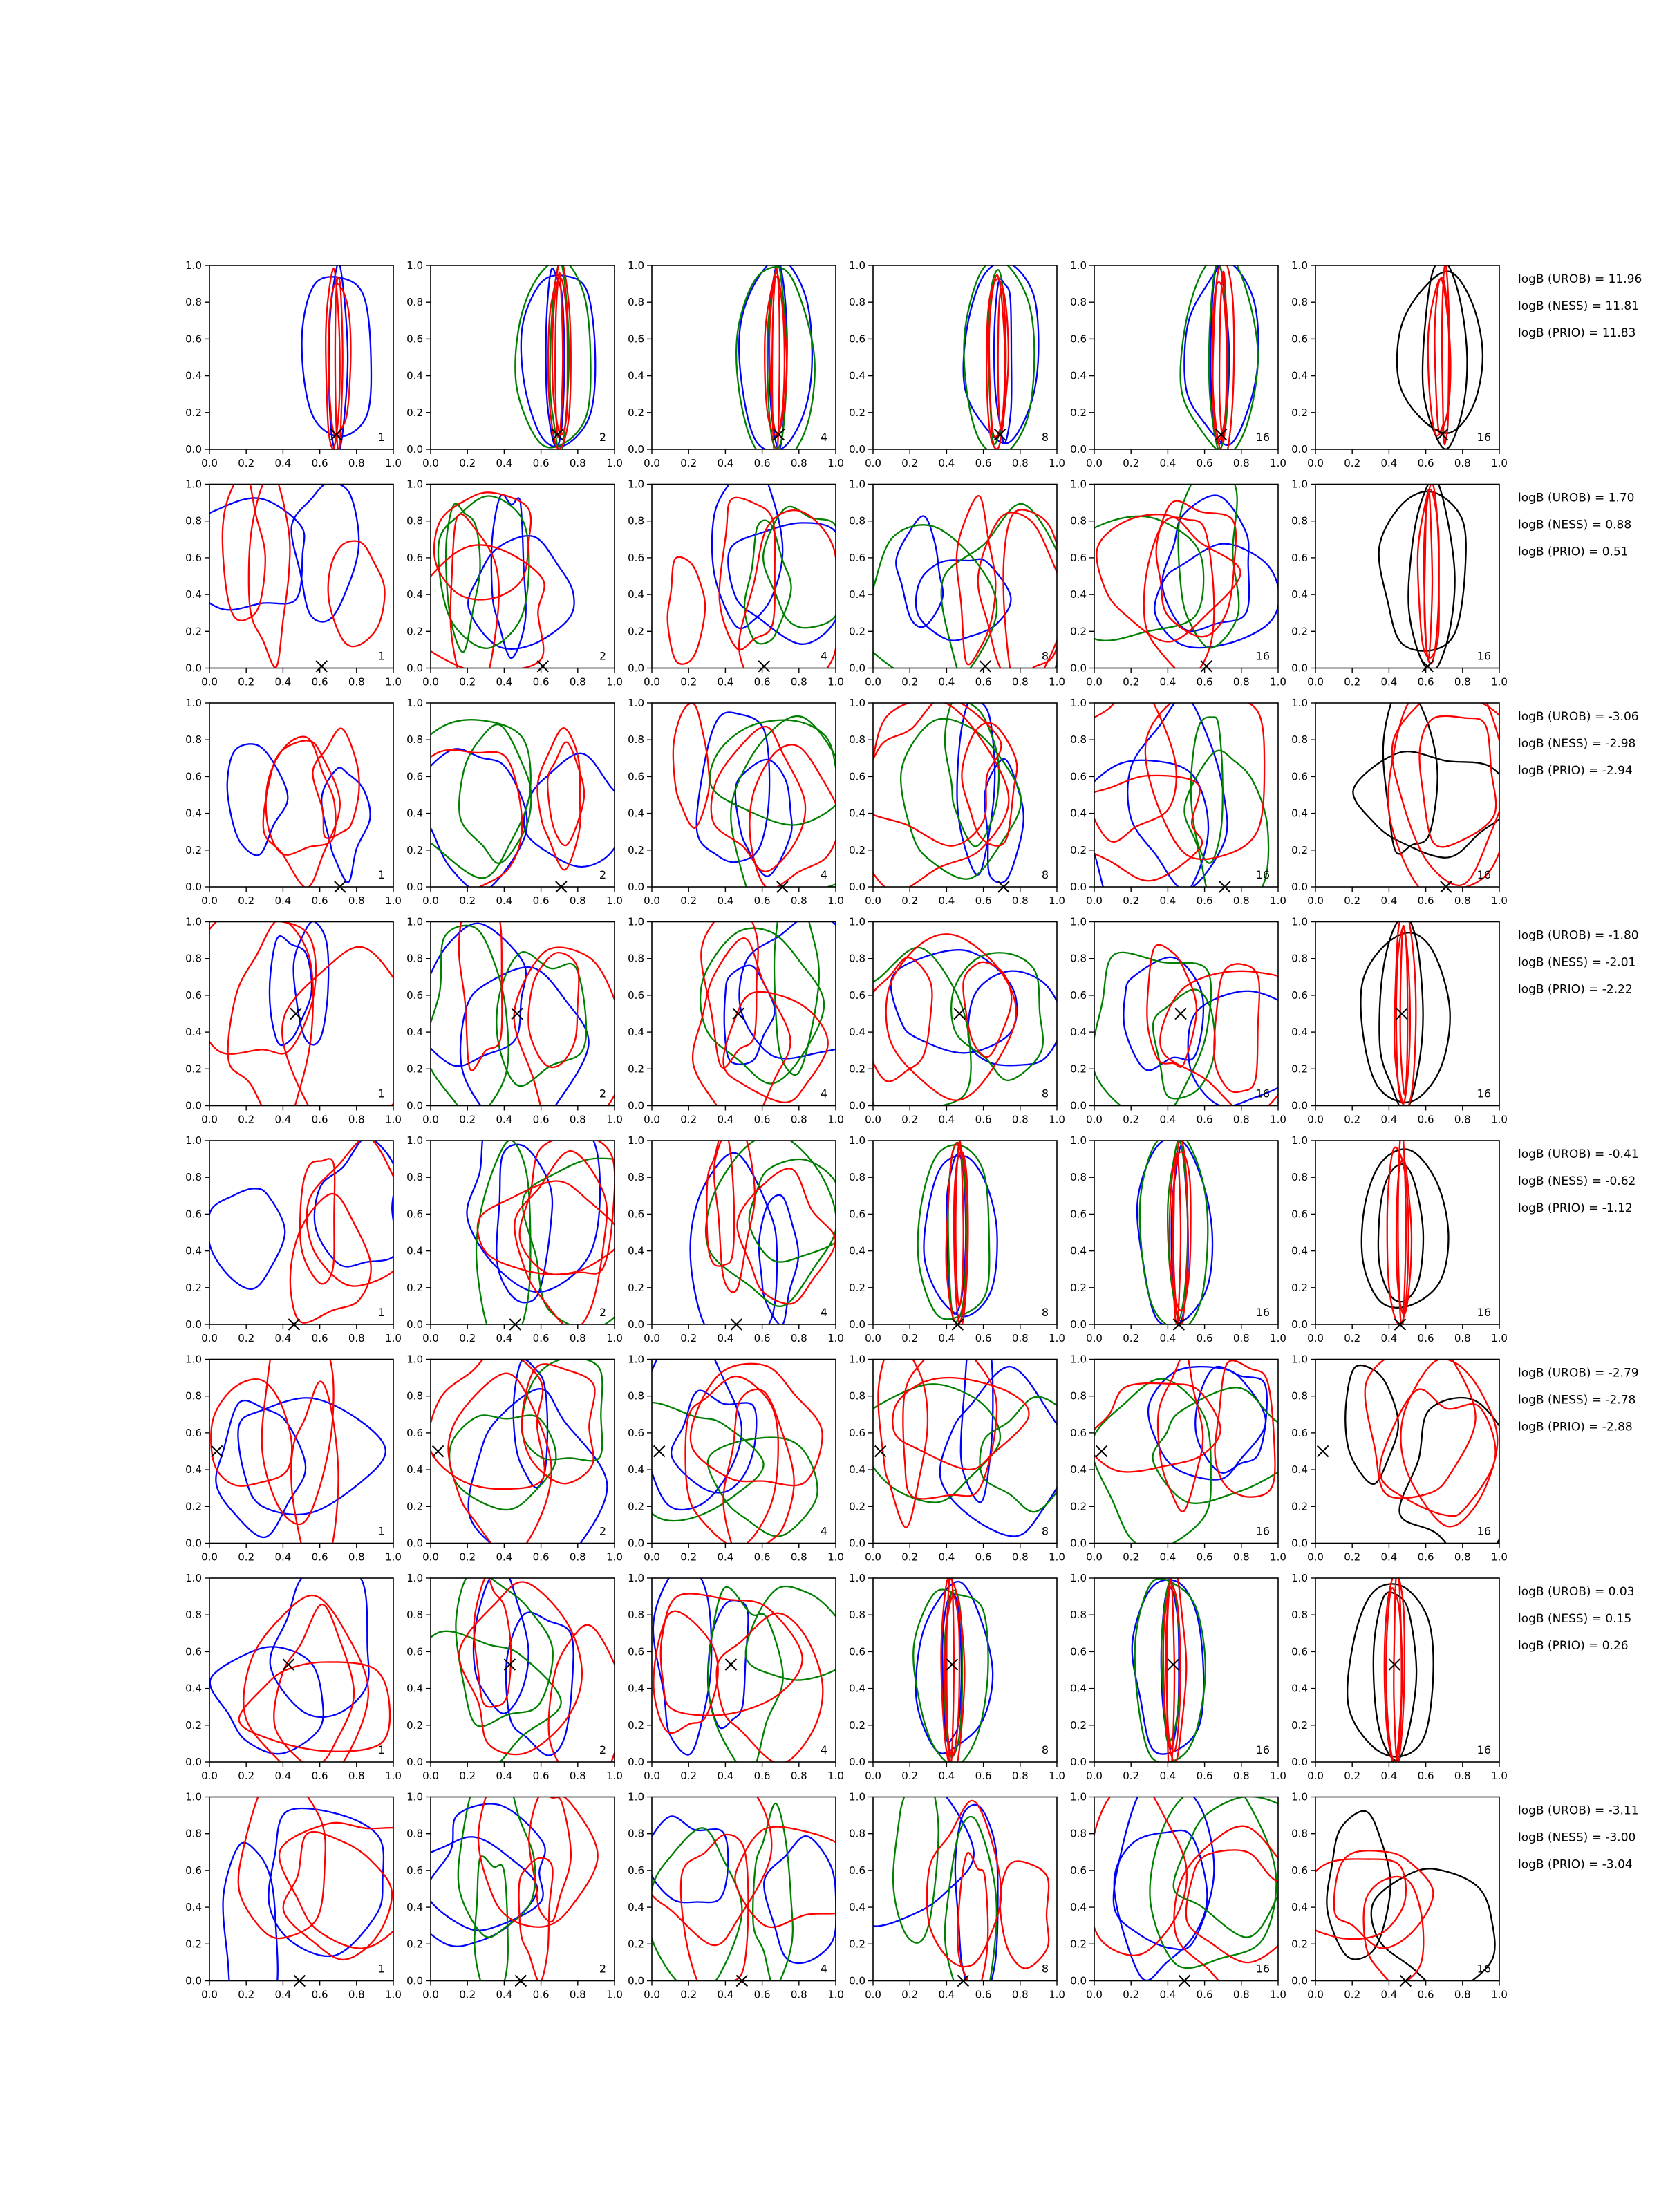  I want to click on panel-r3-c1: 0.0 0.2 0.4 0.6 0.8 1.00.00.20.40.60.81.01, so click(293, 802).